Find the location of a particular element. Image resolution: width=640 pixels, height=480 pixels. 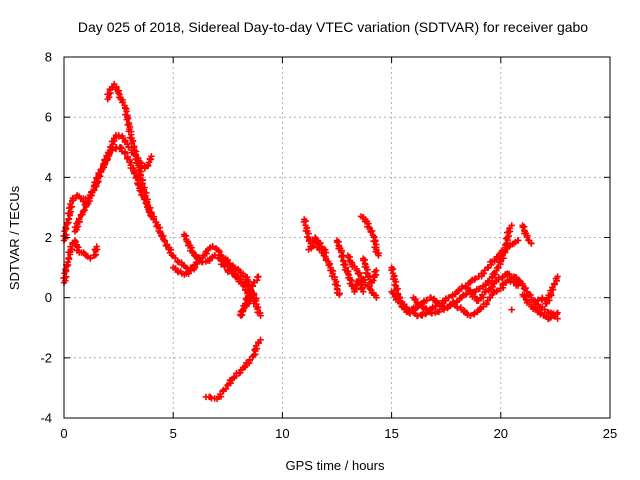

series-arc-v is located at coordinates (534, 293).